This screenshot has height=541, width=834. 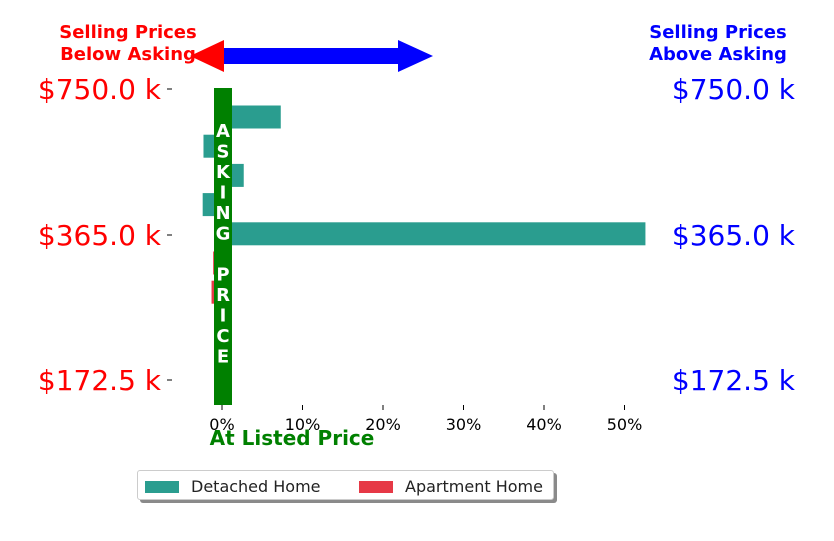 I want to click on header-left-line1: Selling Prices, so click(x=127, y=32).